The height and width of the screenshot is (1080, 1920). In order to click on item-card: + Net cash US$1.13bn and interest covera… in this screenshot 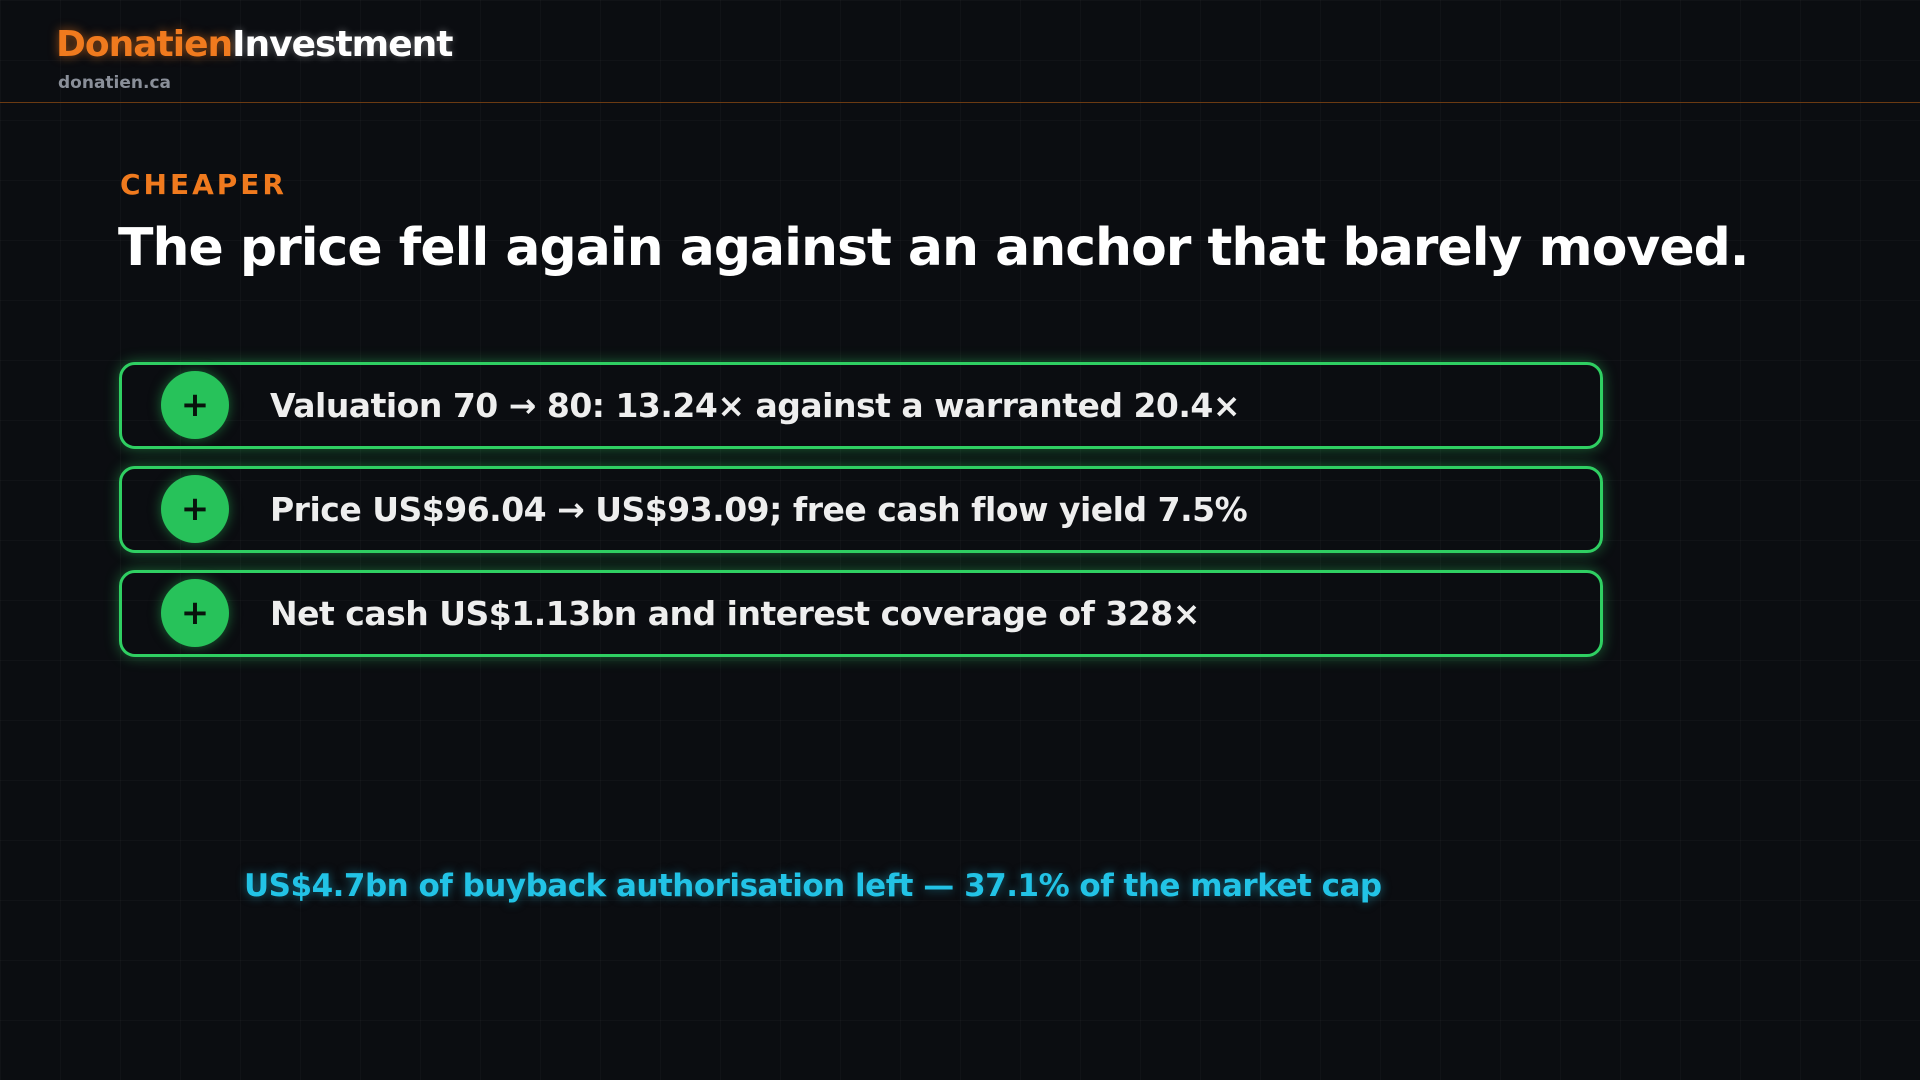, I will do `click(861, 613)`.